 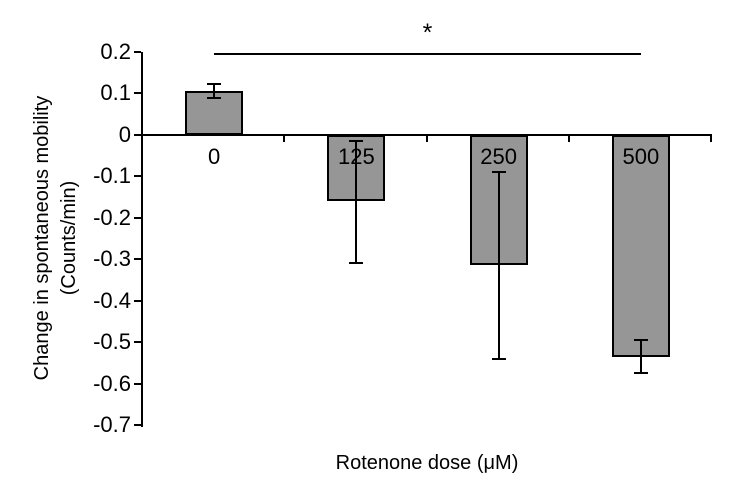 What do you see at coordinates (641, 156) in the screenshot?
I see `category-label: 500` at bounding box center [641, 156].